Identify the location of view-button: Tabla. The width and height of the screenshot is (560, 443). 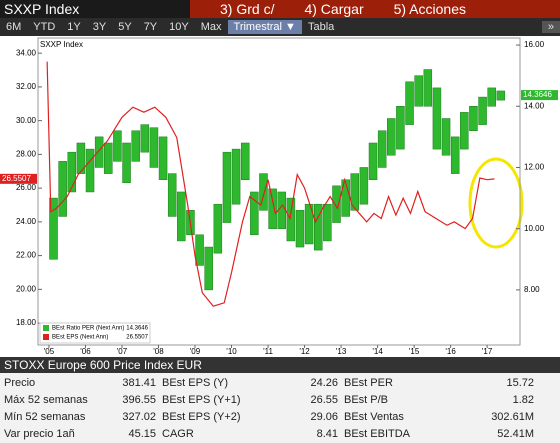
(321, 27).